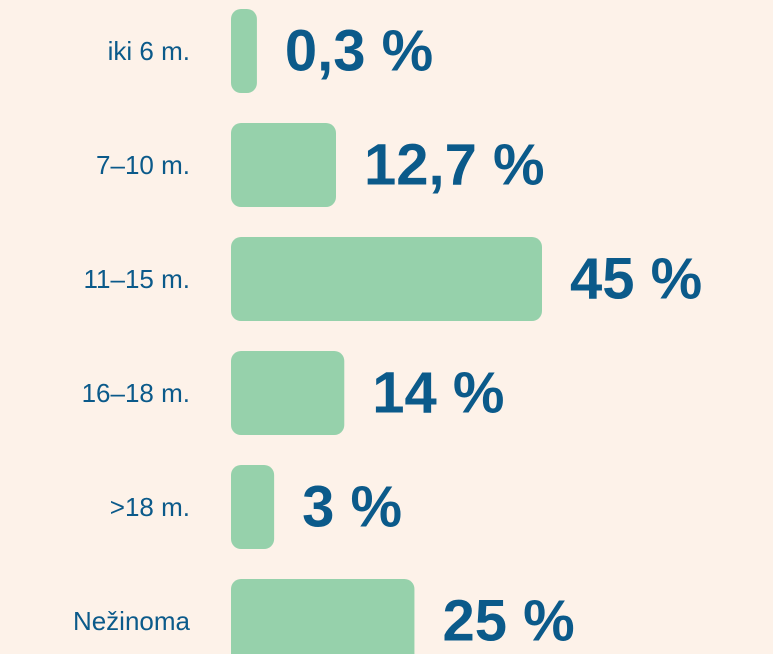 The width and height of the screenshot is (773, 654). What do you see at coordinates (636, 279) in the screenshot?
I see `value-label: 45 %` at bounding box center [636, 279].